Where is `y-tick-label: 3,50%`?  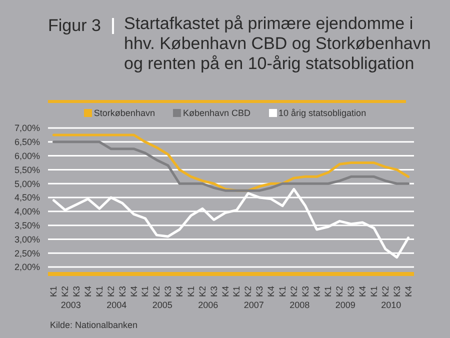
y-tick-label: 3,50% is located at coordinates (27, 225).